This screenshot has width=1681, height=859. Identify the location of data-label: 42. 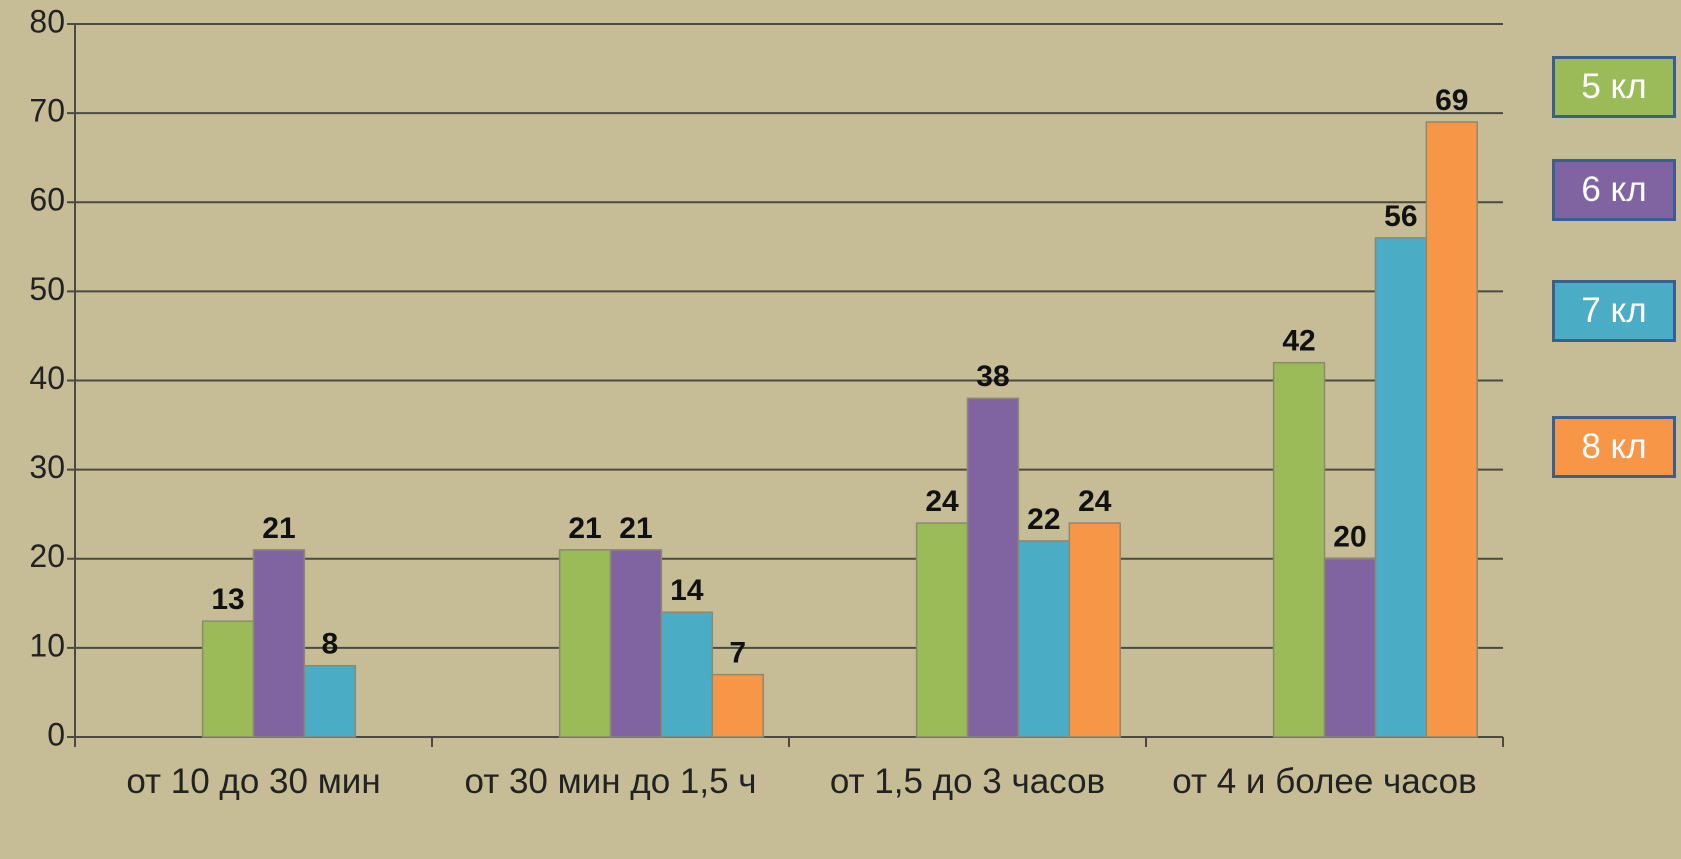
(1298, 341).